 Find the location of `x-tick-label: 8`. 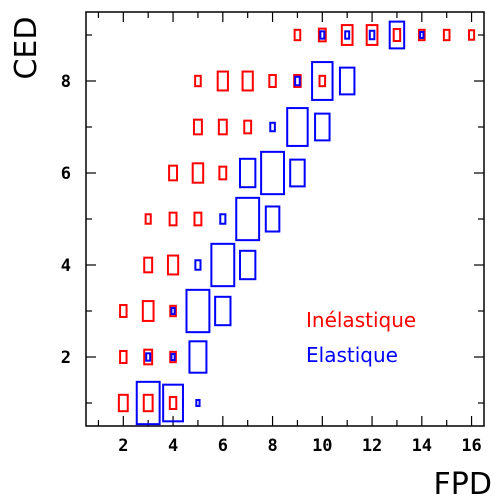

x-tick-label: 8 is located at coordinates (272, 446).